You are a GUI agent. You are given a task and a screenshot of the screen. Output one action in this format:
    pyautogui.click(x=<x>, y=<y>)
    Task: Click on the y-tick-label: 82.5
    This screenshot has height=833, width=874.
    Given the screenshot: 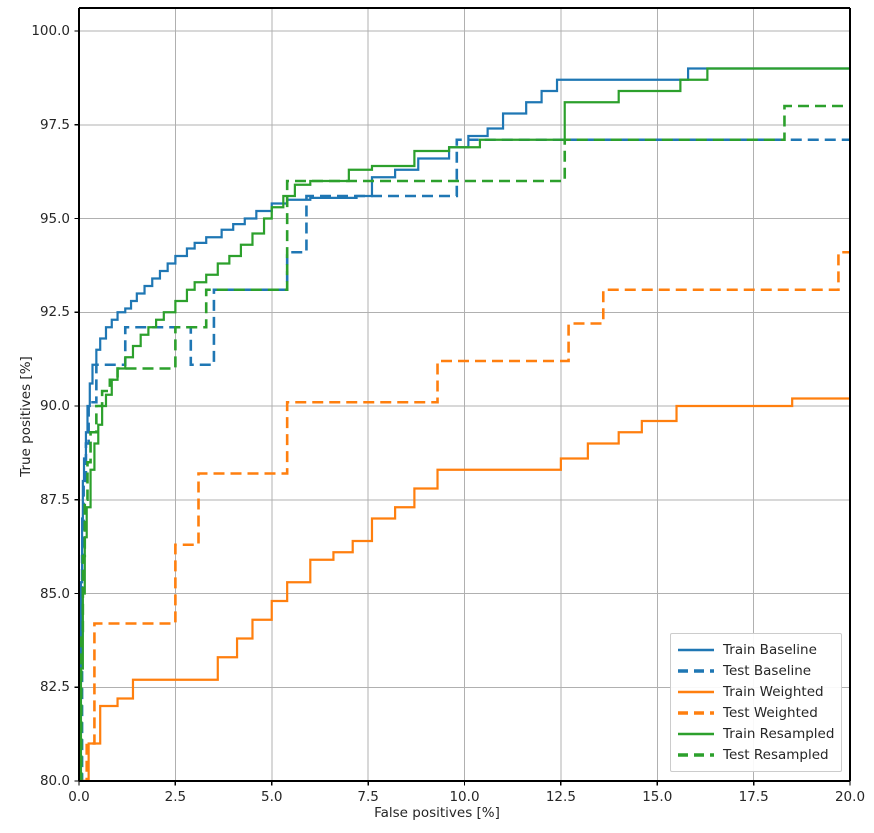 What is the action you would take?
    pyautogui.click(x=54, y=687)
    